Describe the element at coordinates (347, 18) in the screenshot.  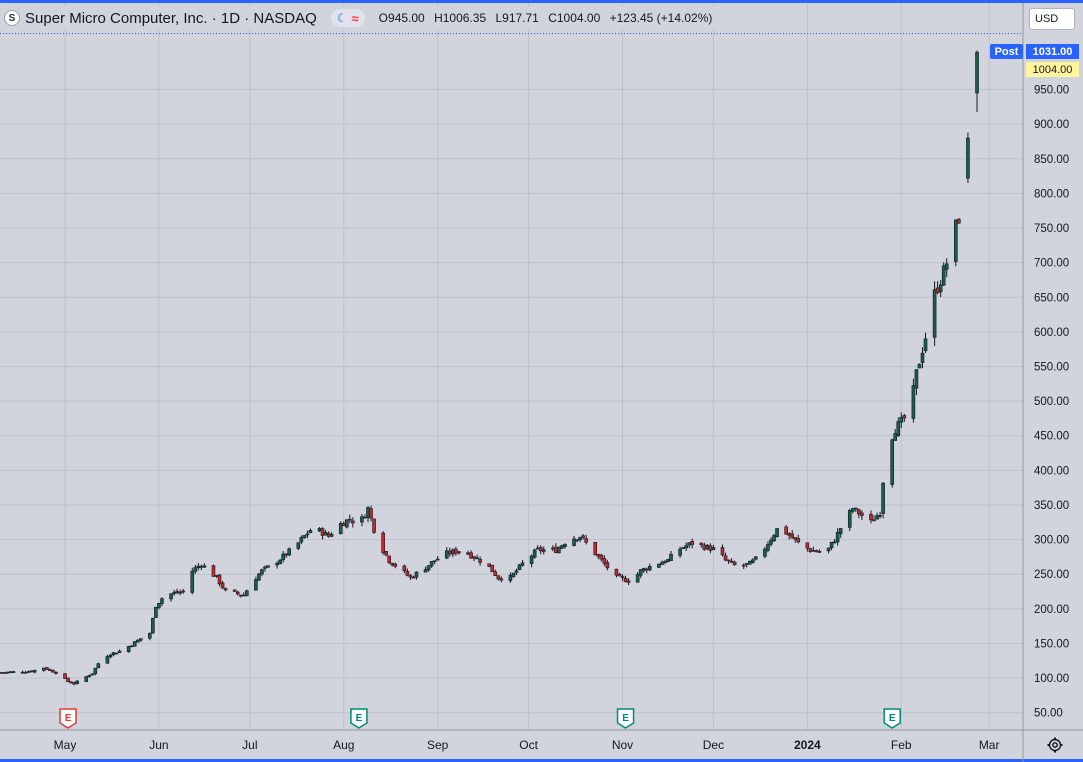
I see `market-status-pill: ☾ ≈` at that location.